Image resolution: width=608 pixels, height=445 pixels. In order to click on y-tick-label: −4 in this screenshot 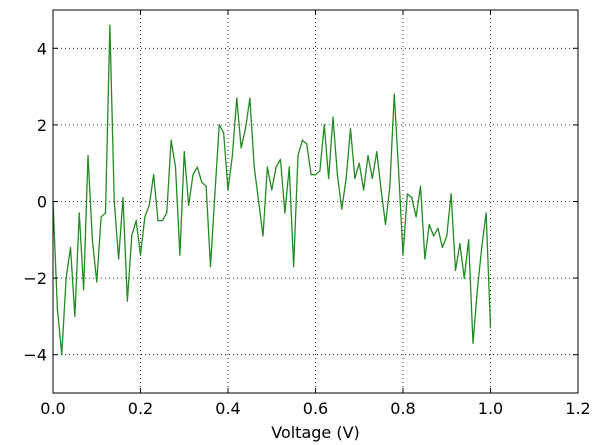, I will do `click(35, 355)`.